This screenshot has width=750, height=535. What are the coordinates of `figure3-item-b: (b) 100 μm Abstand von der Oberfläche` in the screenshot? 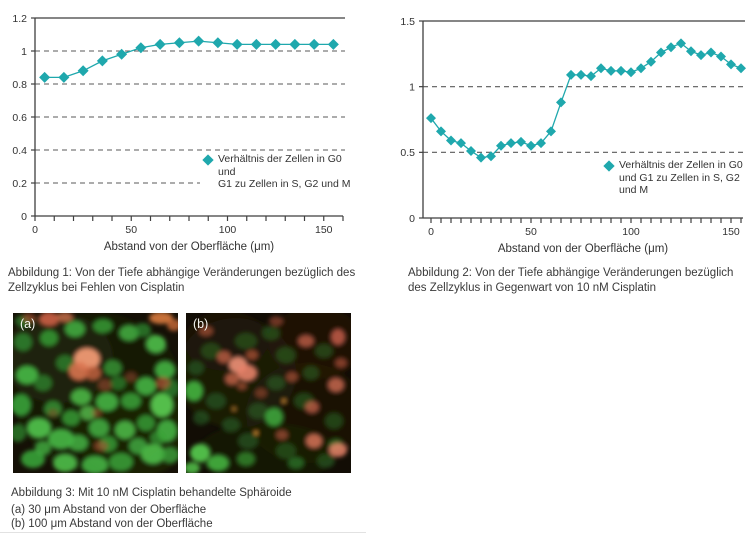 It's located at (112, 524).